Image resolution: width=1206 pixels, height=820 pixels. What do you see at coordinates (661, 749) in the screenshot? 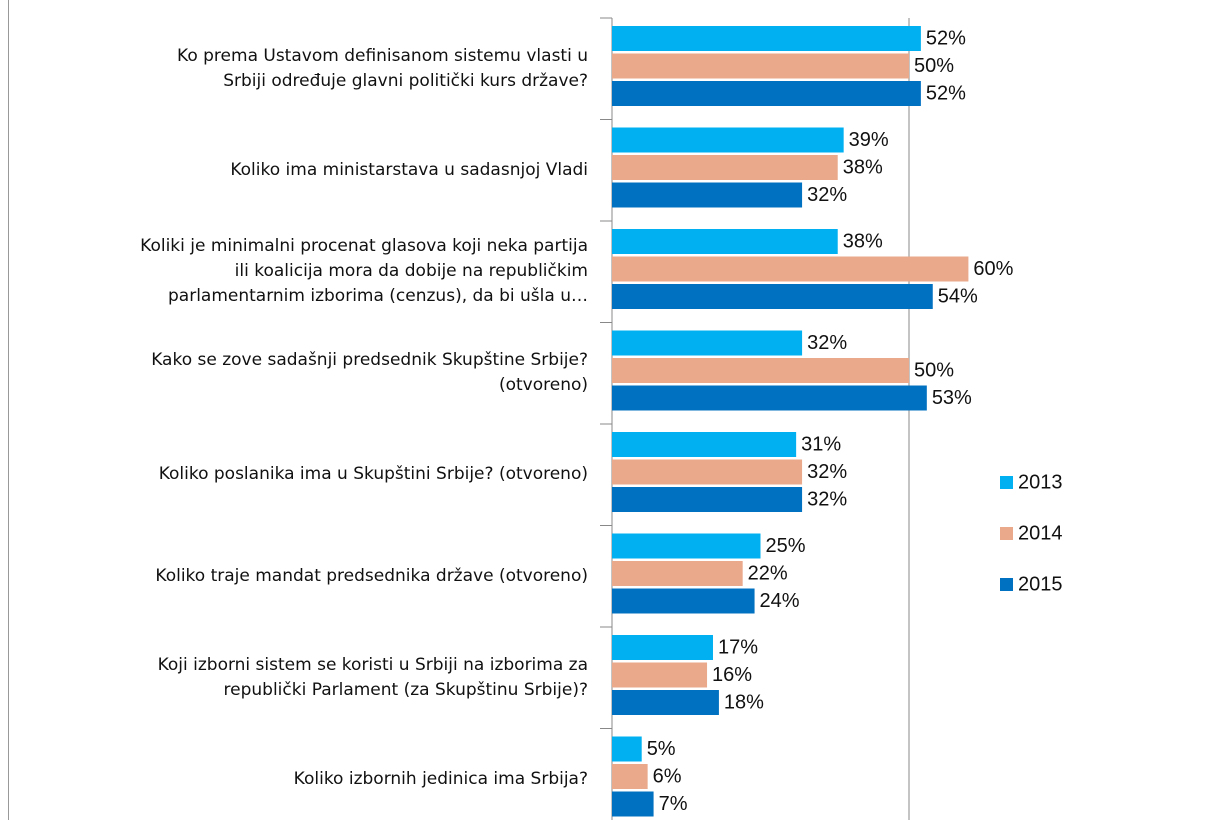
I see `value-label: 5%` at bounding box center [661, 749].